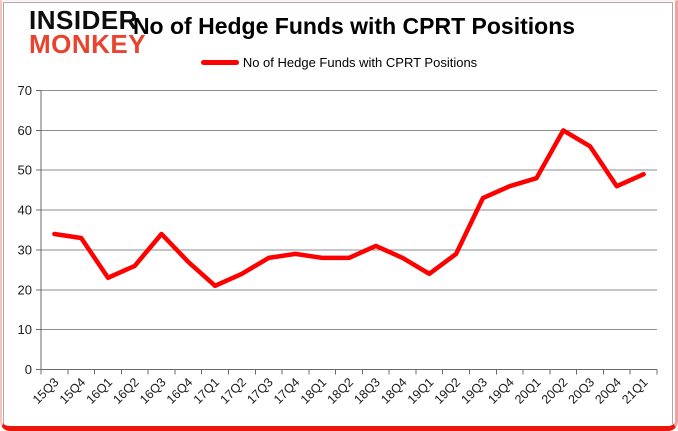  I want to click on x-tick-label-15Q4: 15Q4, so click(73, 391).